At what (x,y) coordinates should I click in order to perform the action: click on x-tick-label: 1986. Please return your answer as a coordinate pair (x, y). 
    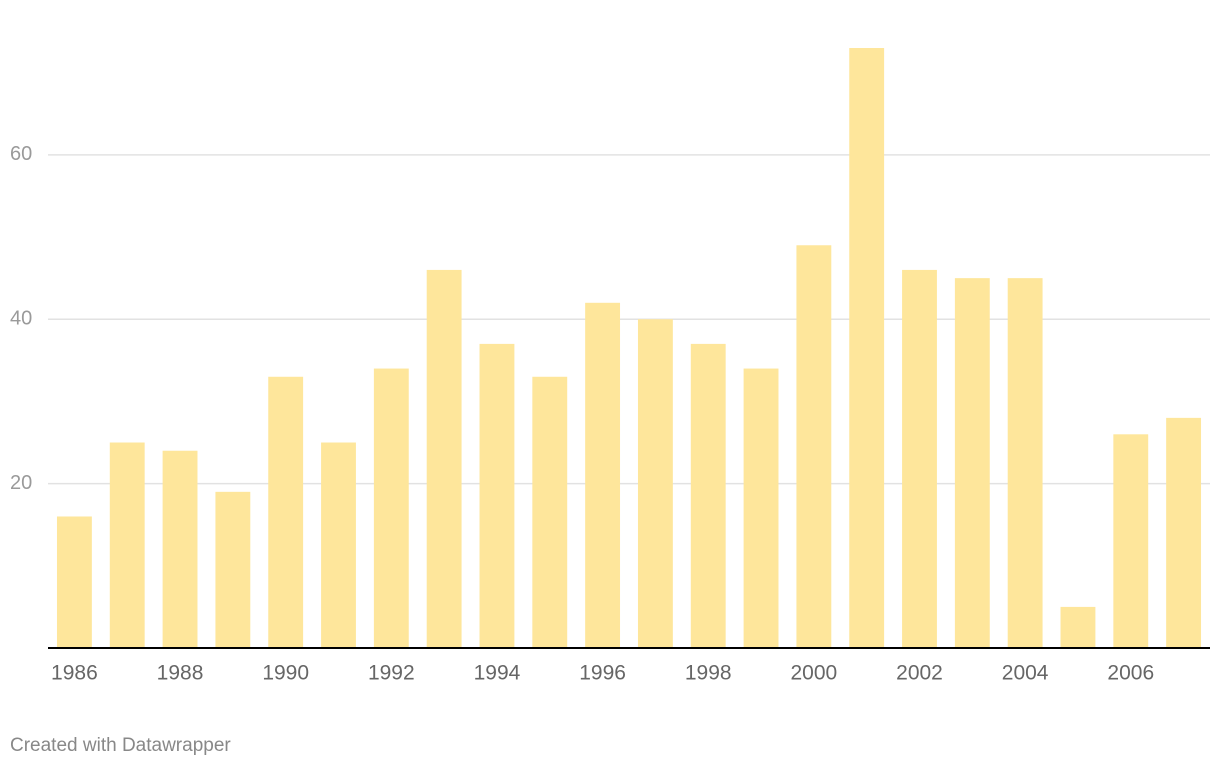
    Looking at the image, I should click on (74, 673).